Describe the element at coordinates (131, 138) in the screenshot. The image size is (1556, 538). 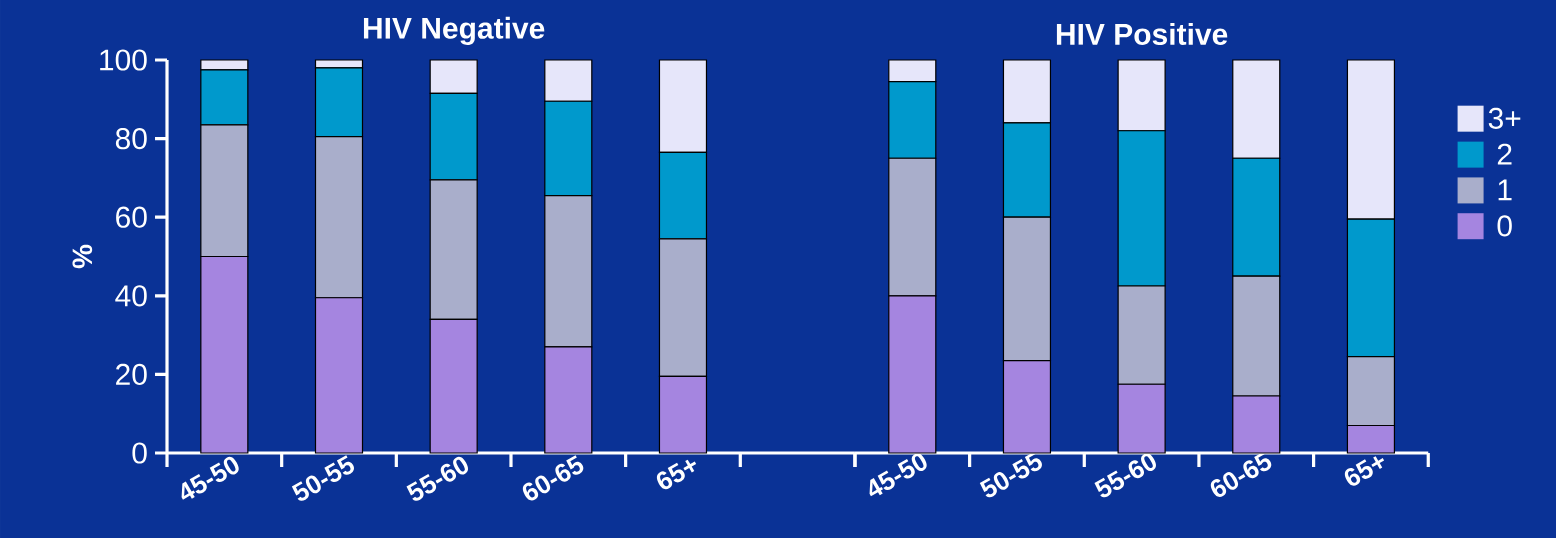
I see `y-tick-label: 80` at that location.